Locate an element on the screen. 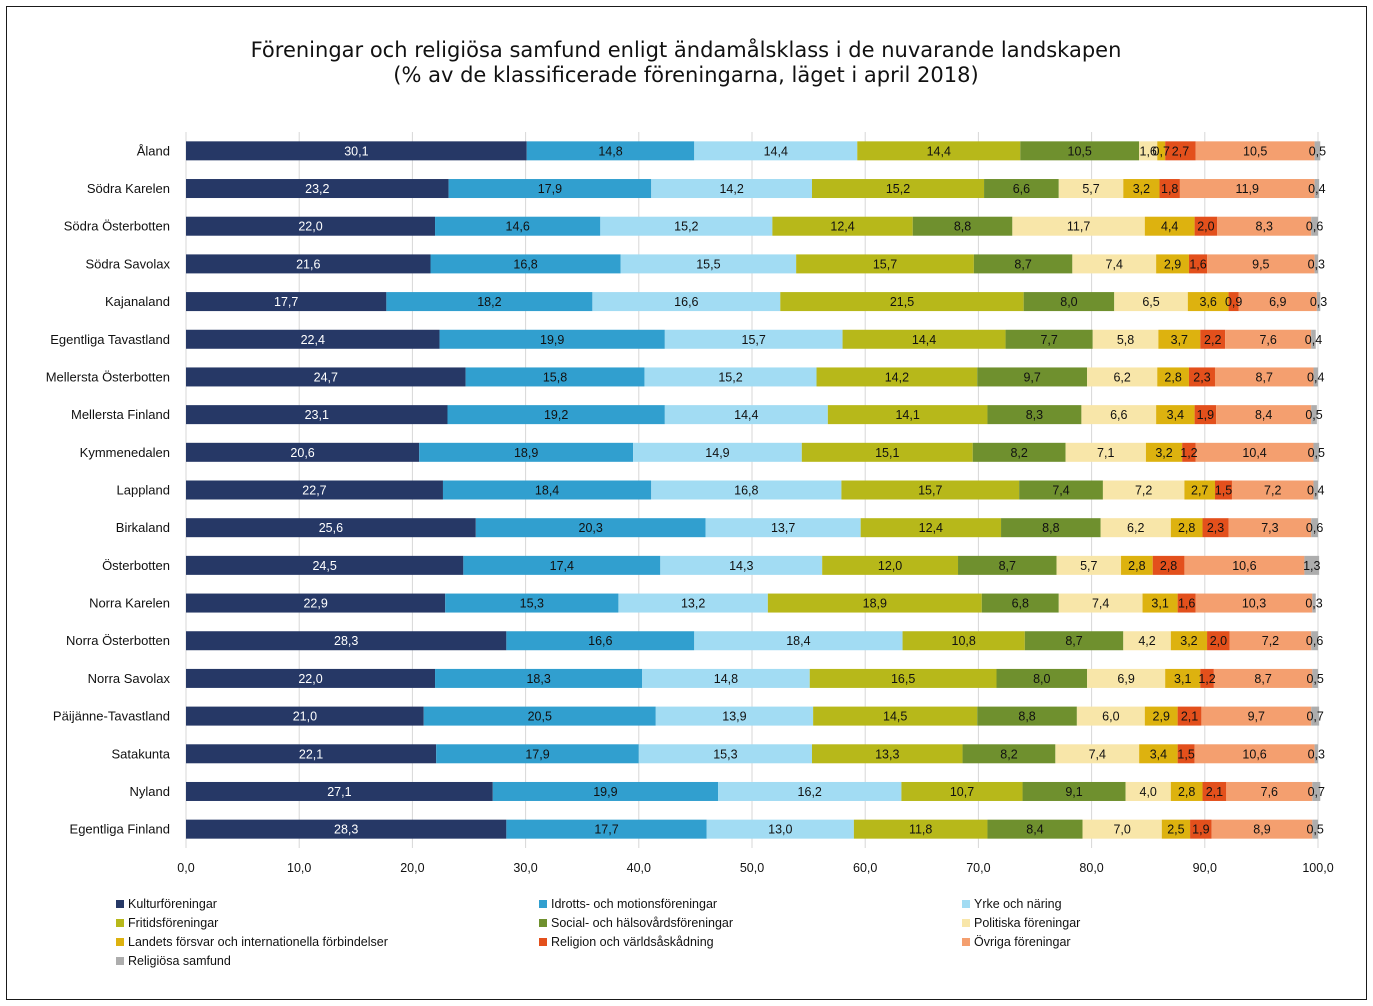 This screenshot has height=1006, width=1373. data-label: 22,1 is located at coordinates (311, 754).